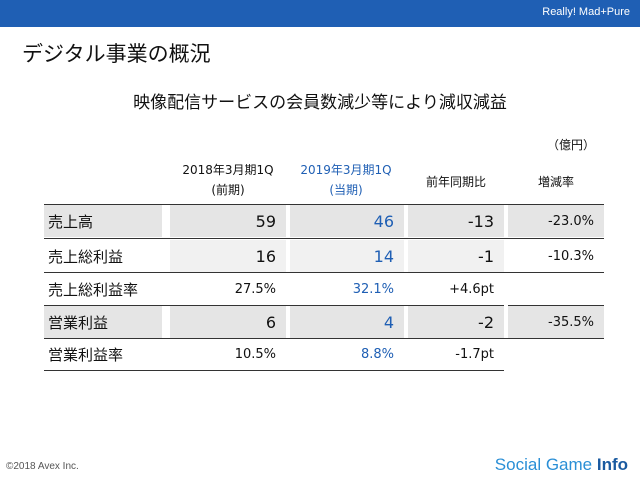 Image resolution: width=640 pixels, height=479 pixels. What do you see at coordinates (373, 289) in the screenshot?
I see `cell-gross-margin-curr: 32.1%` at bounding box center [373, 289].